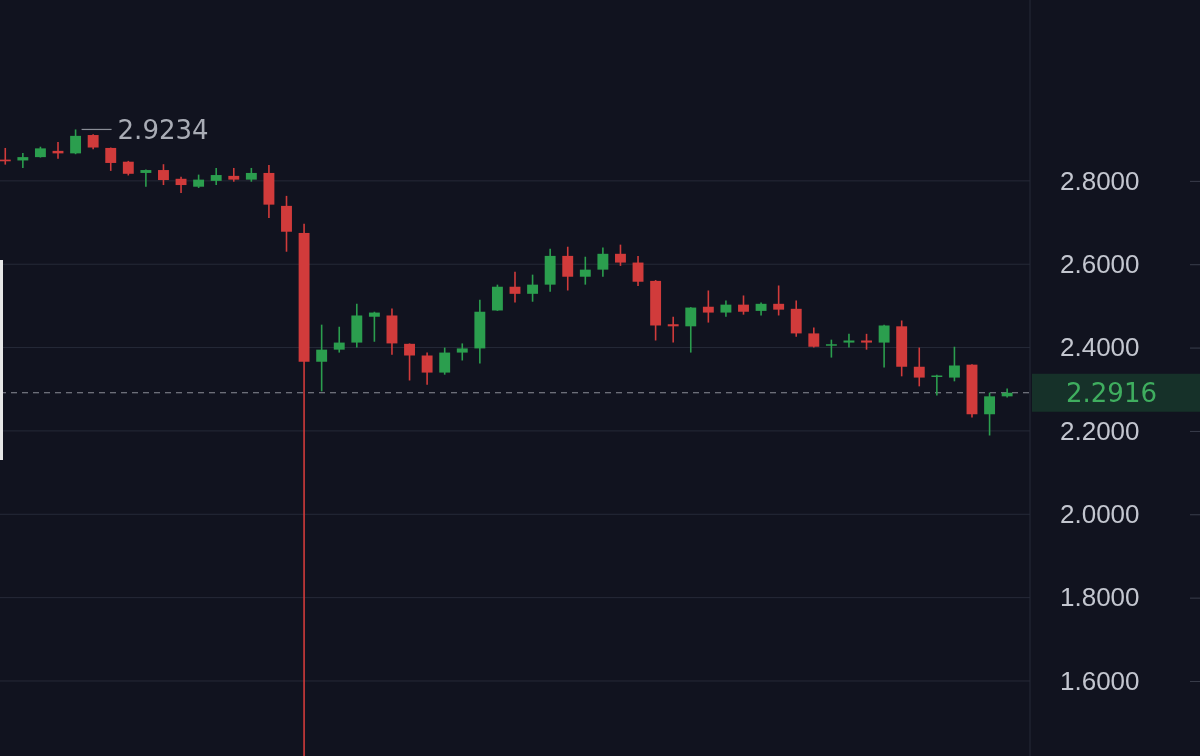  I want to click on y-tick-label: 1.6000, so click(1100, 680).